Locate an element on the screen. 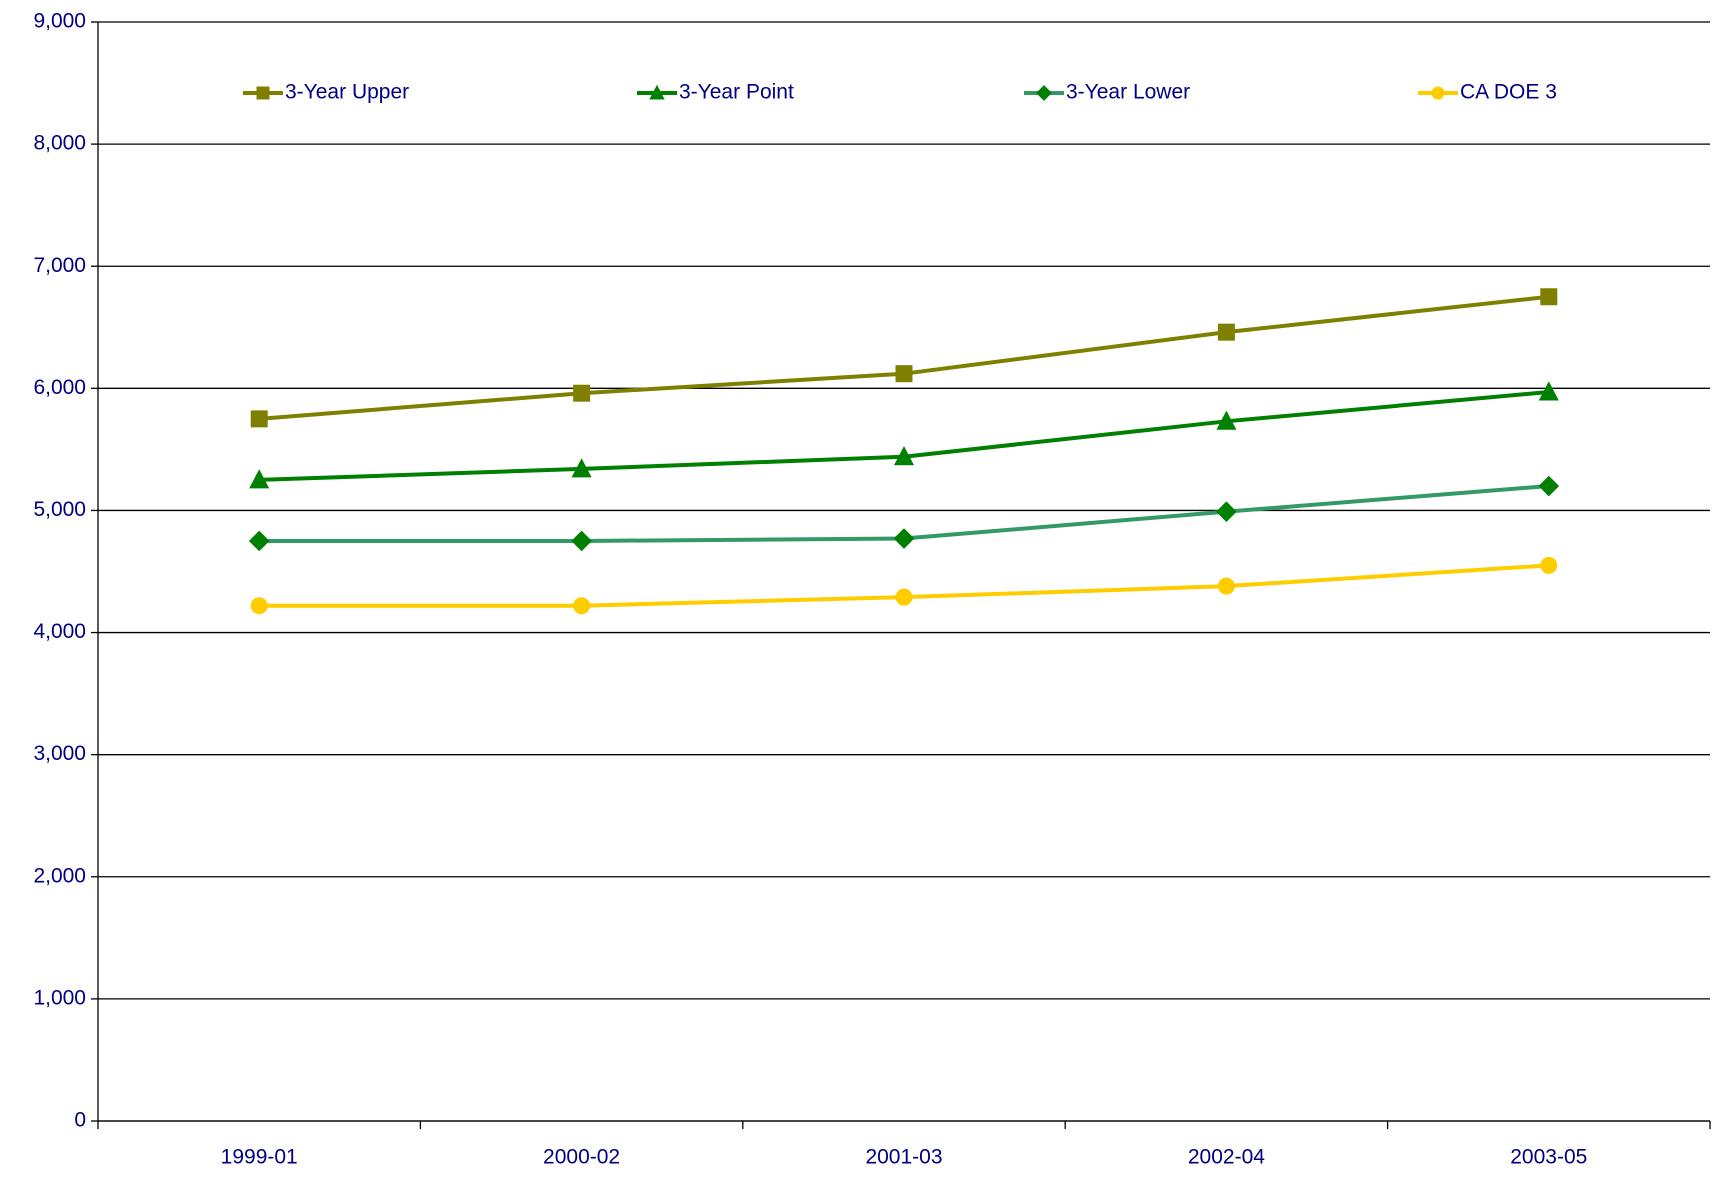 The image size is (1713, 1177). y-tick-label: 0 is located at coordinates (80, 1120).